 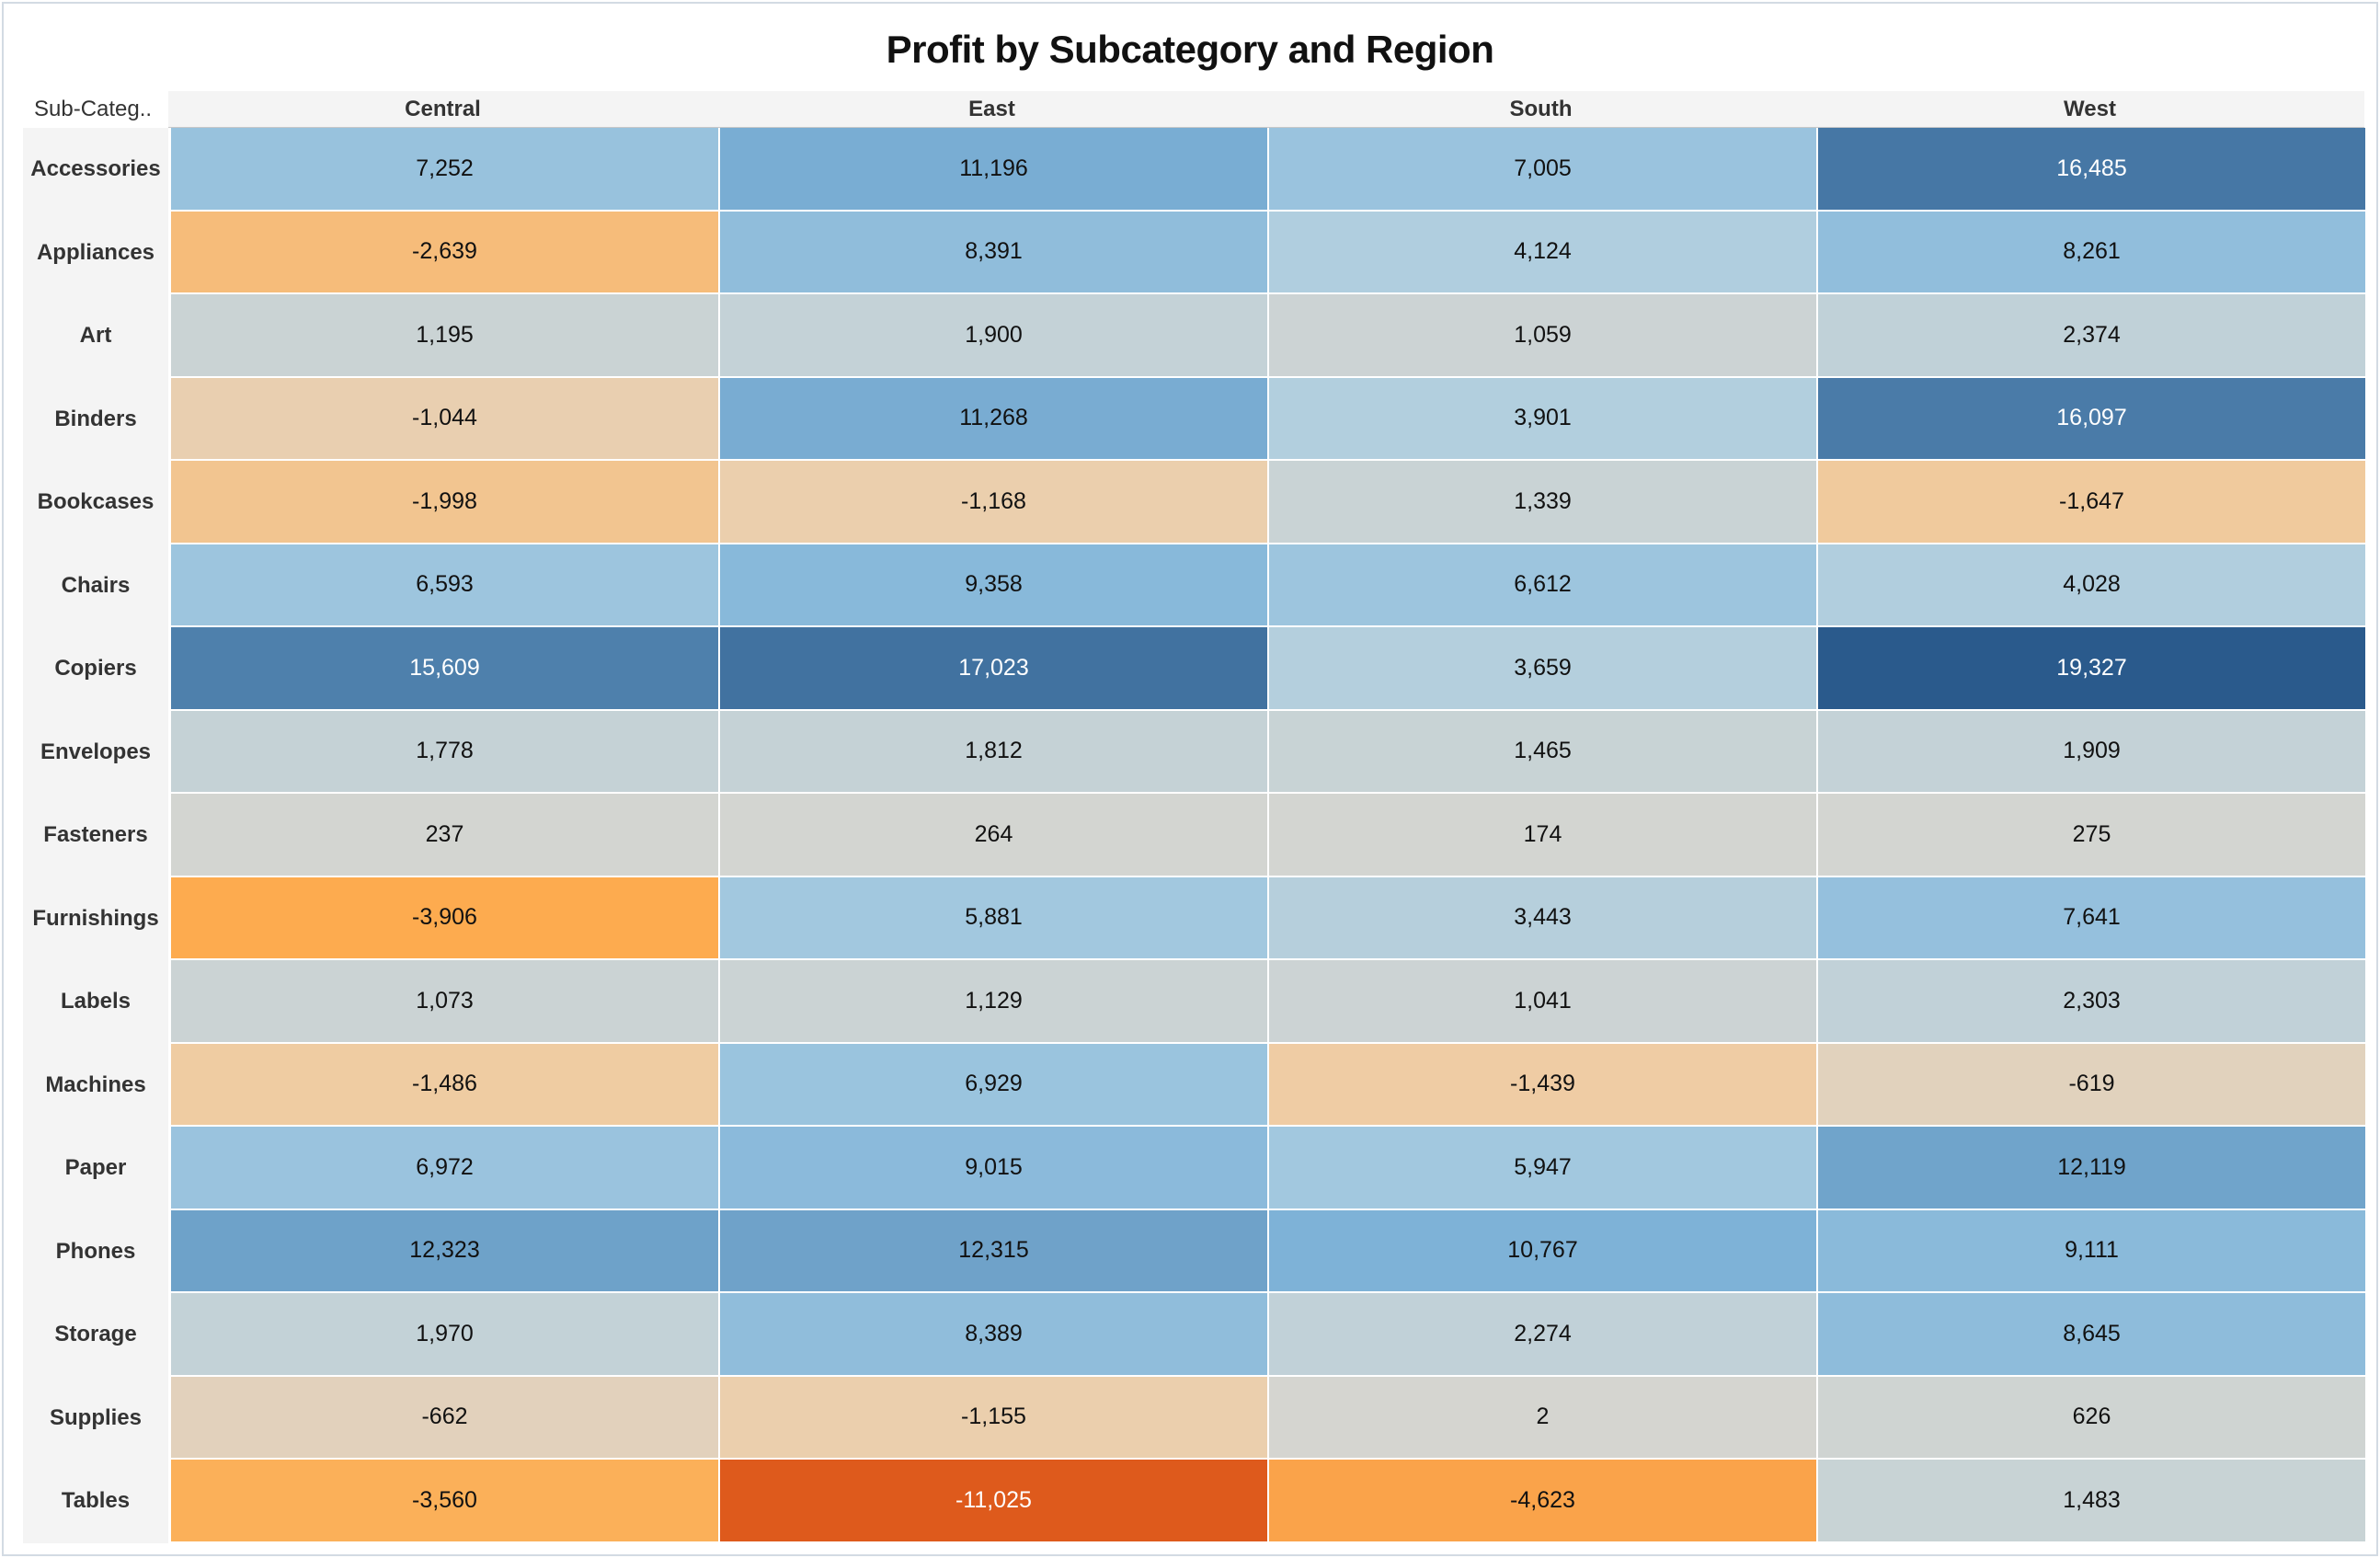 What do you see at coordinates (444, 751) in the screenshot?
I see `heatmap-cell-envelopes-central: 1,778` at bounding box center [444, 751].